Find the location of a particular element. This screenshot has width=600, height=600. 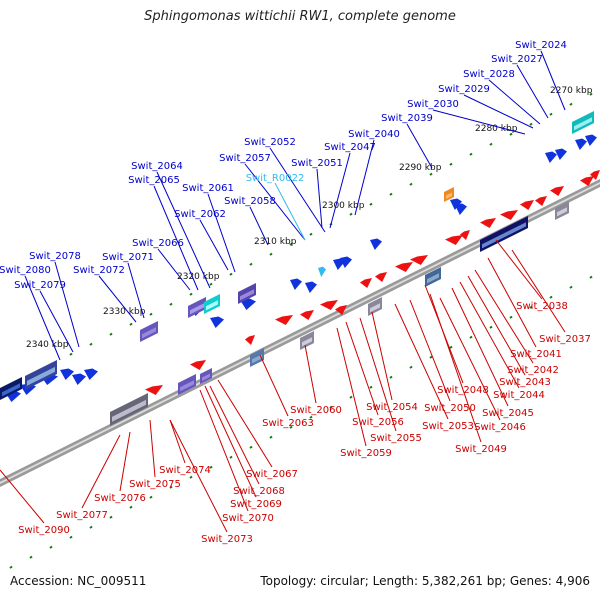

forward-gene-label: Swit_2064 is located at coordinates (157, 166).